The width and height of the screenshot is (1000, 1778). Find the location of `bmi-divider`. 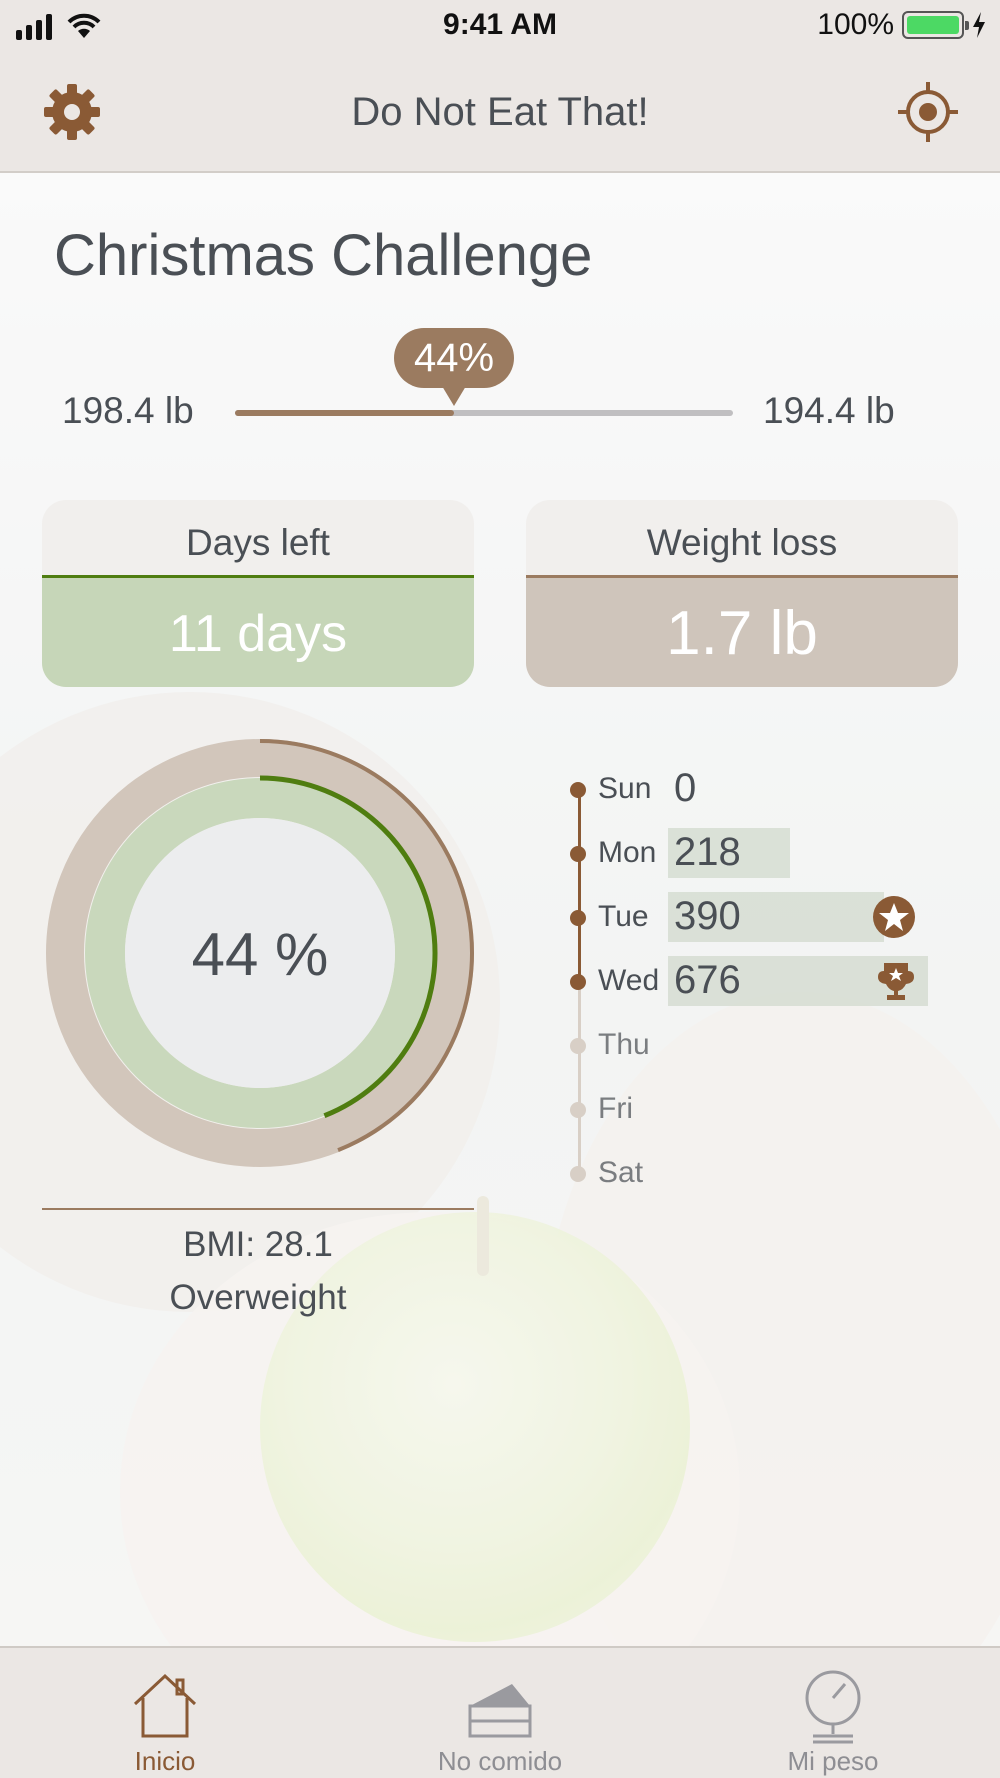

bmi-divider is located at coordinates (258, 1209).